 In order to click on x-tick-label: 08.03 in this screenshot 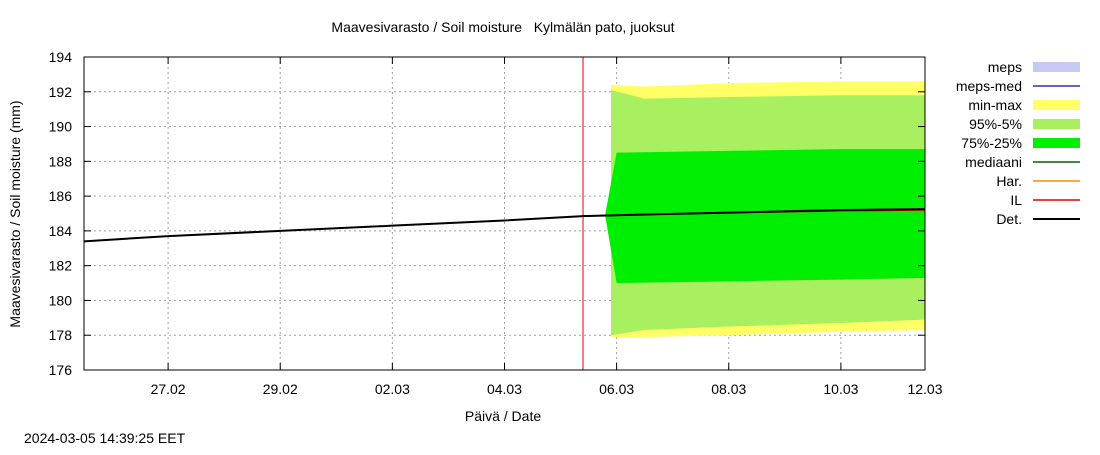, I will do `click(728, 389)`.